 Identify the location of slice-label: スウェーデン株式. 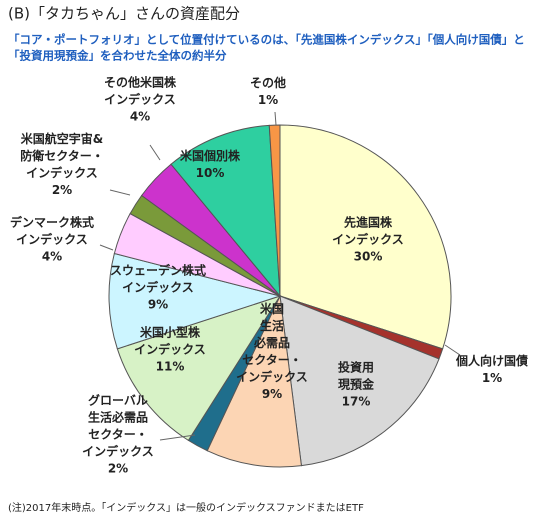
(158, 270).